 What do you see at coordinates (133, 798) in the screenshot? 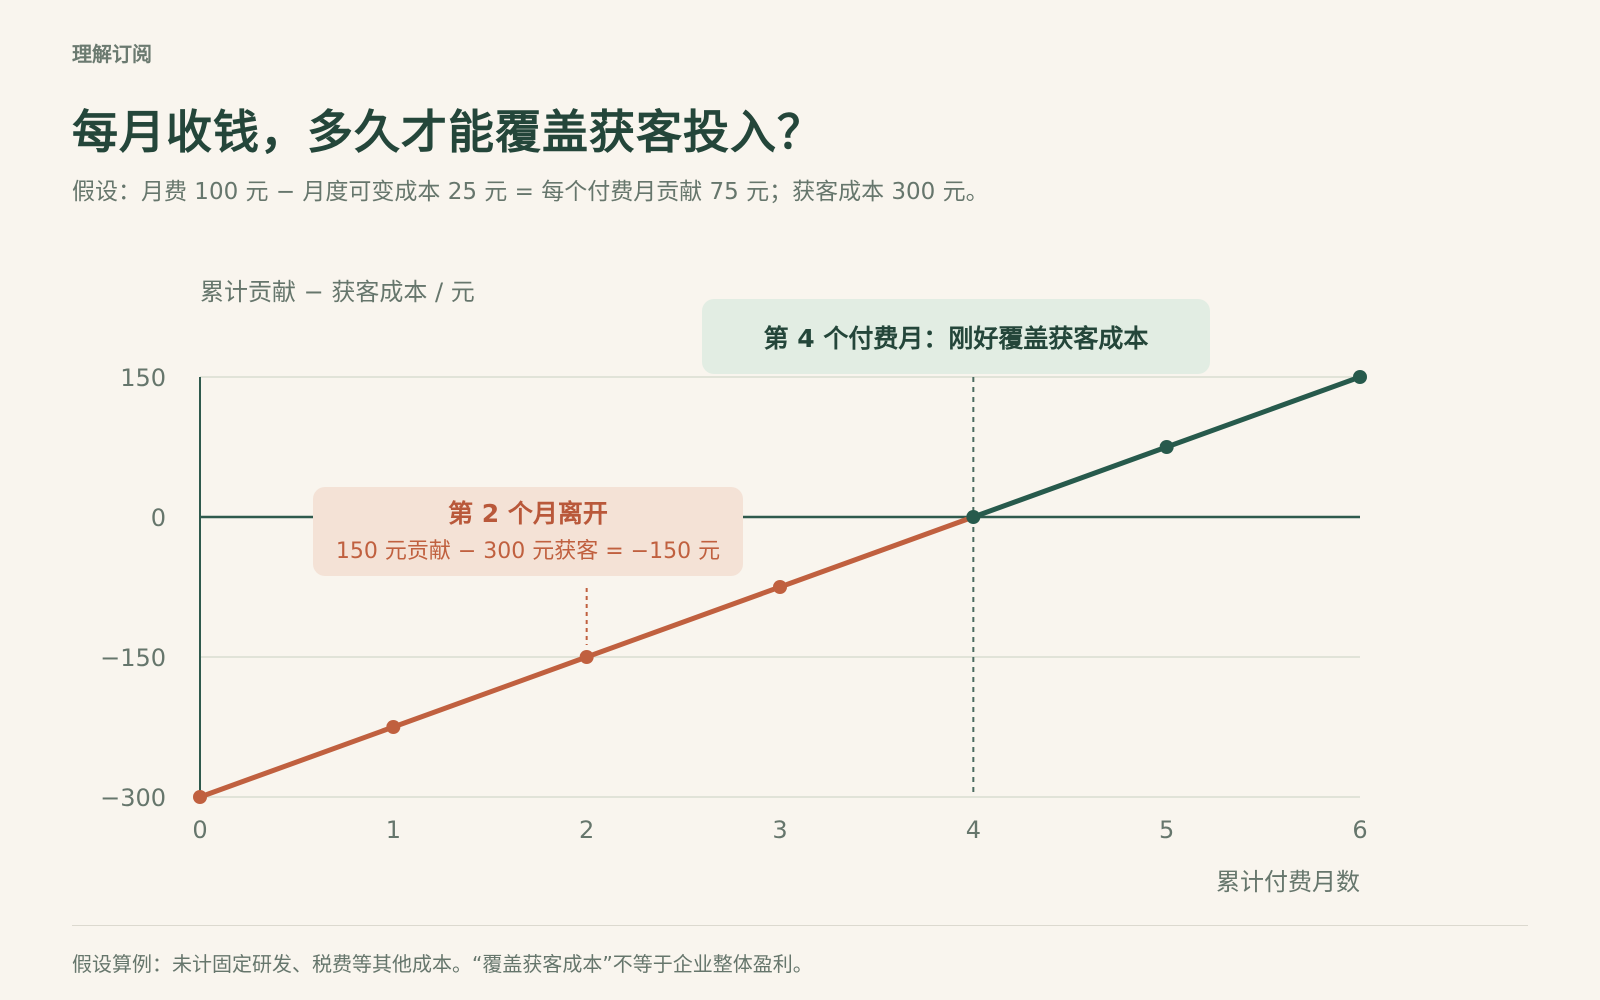
I see `y-tick-label: −300` at bounding box center [133, 798].